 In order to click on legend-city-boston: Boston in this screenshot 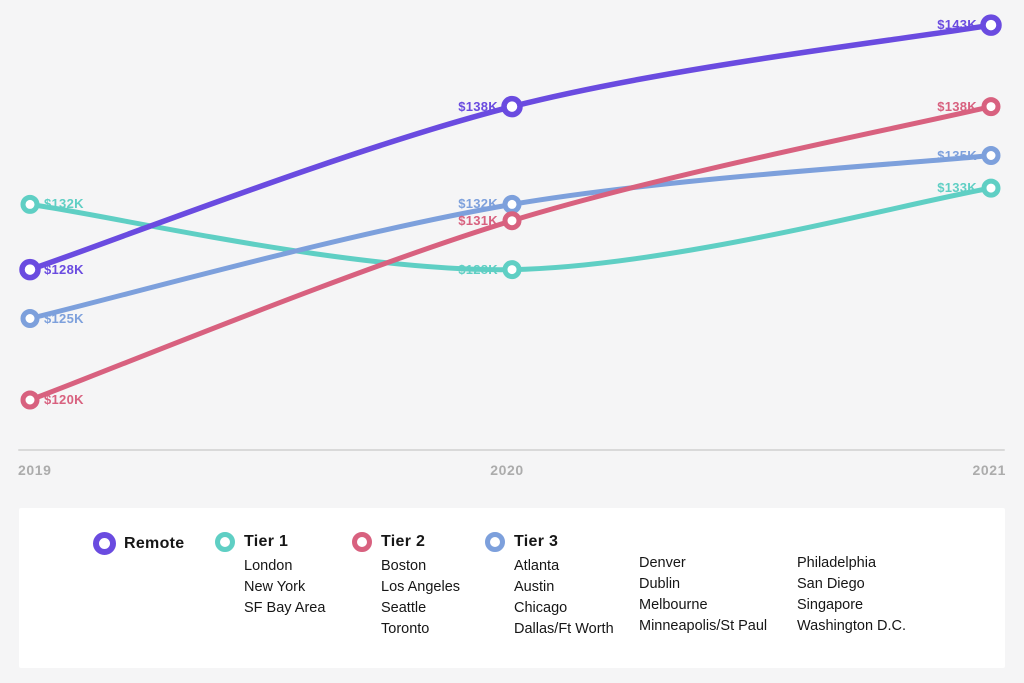, I will do `click(404, 566)`.